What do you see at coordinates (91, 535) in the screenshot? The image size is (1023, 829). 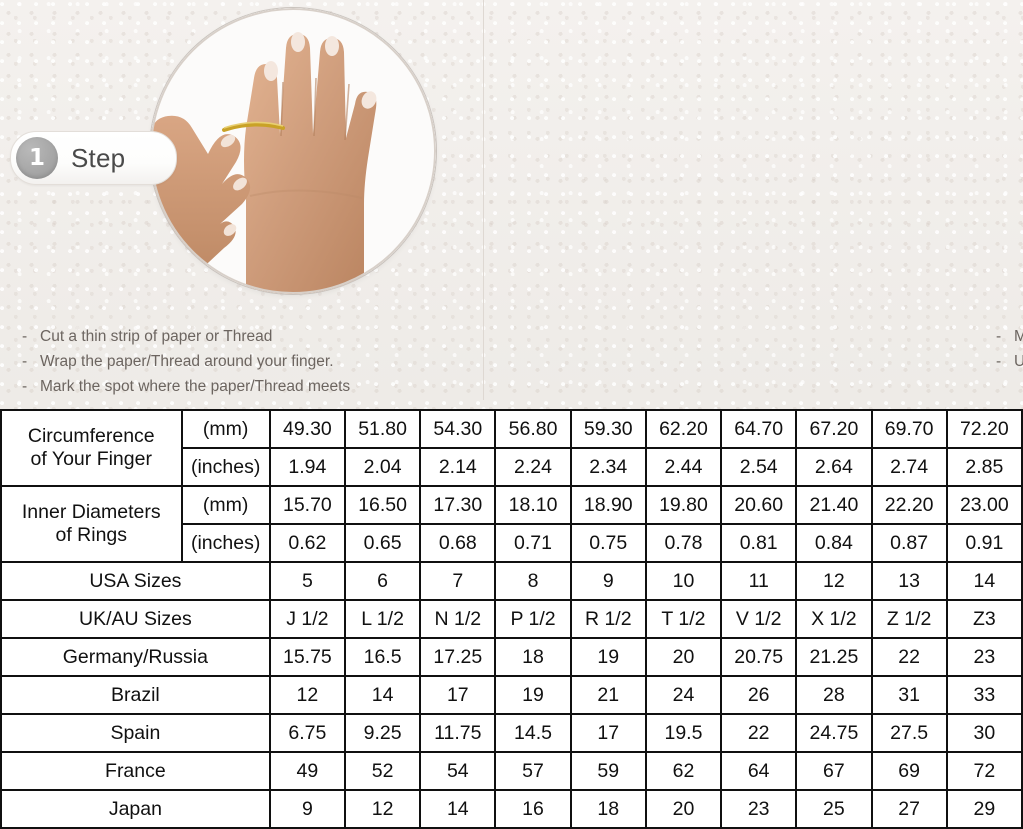 I see `row-label-line-2: of Rings` at bounding box center [91, 535].